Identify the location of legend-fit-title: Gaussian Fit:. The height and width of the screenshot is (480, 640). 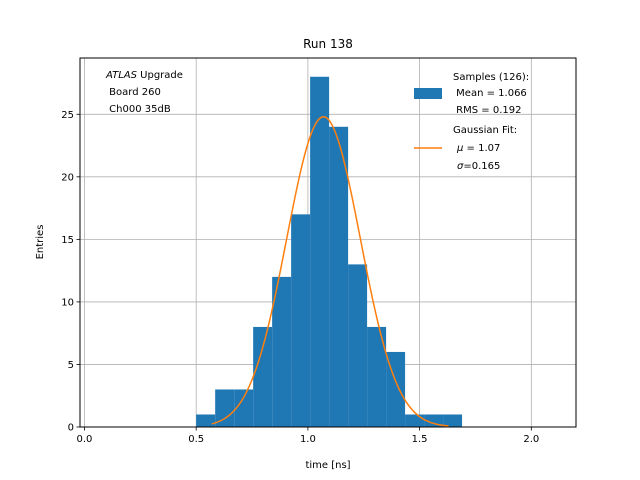
(485, 130).